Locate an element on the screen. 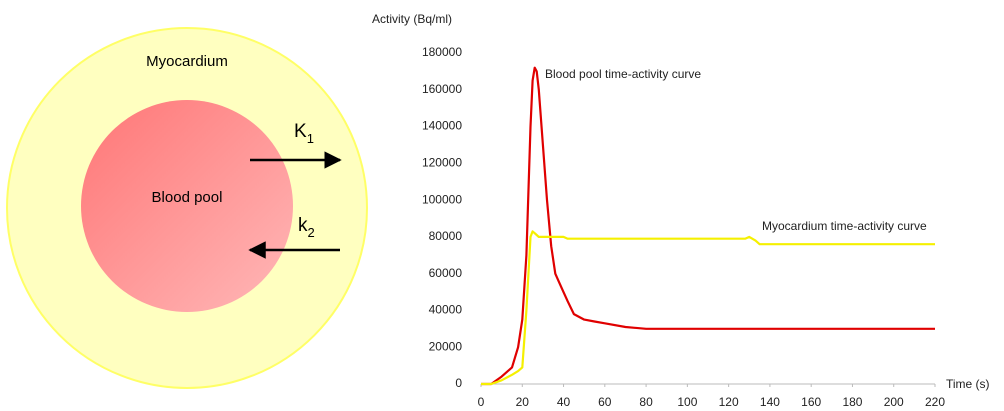  x-tick-label: 220 is located at coordinates (935, 402).